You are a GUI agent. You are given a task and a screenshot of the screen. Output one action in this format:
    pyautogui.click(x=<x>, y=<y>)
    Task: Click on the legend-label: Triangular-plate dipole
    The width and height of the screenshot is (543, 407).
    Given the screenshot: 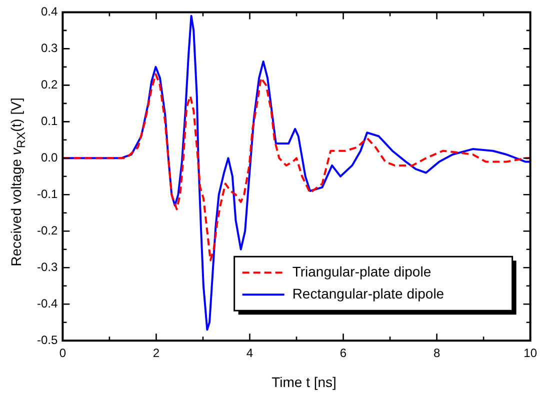 What is the action you would take?
    pyautogui.click(x=362, y=271)
    